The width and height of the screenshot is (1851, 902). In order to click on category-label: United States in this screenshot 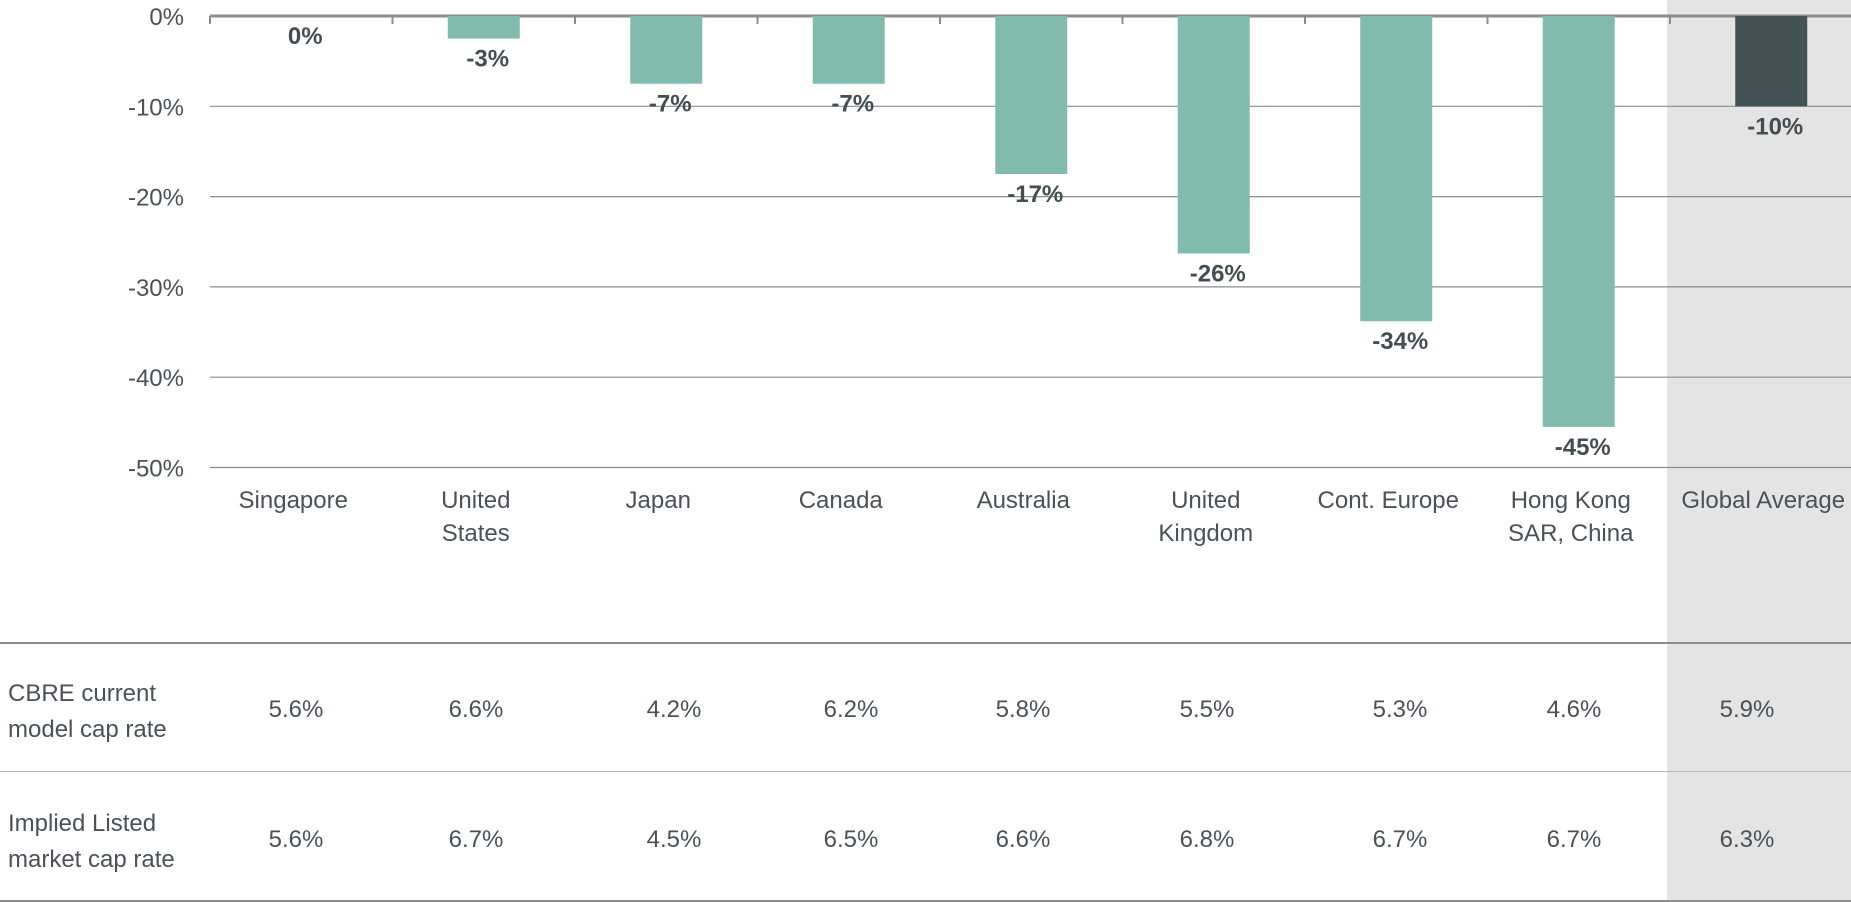, I will do `click(476, 517)`.